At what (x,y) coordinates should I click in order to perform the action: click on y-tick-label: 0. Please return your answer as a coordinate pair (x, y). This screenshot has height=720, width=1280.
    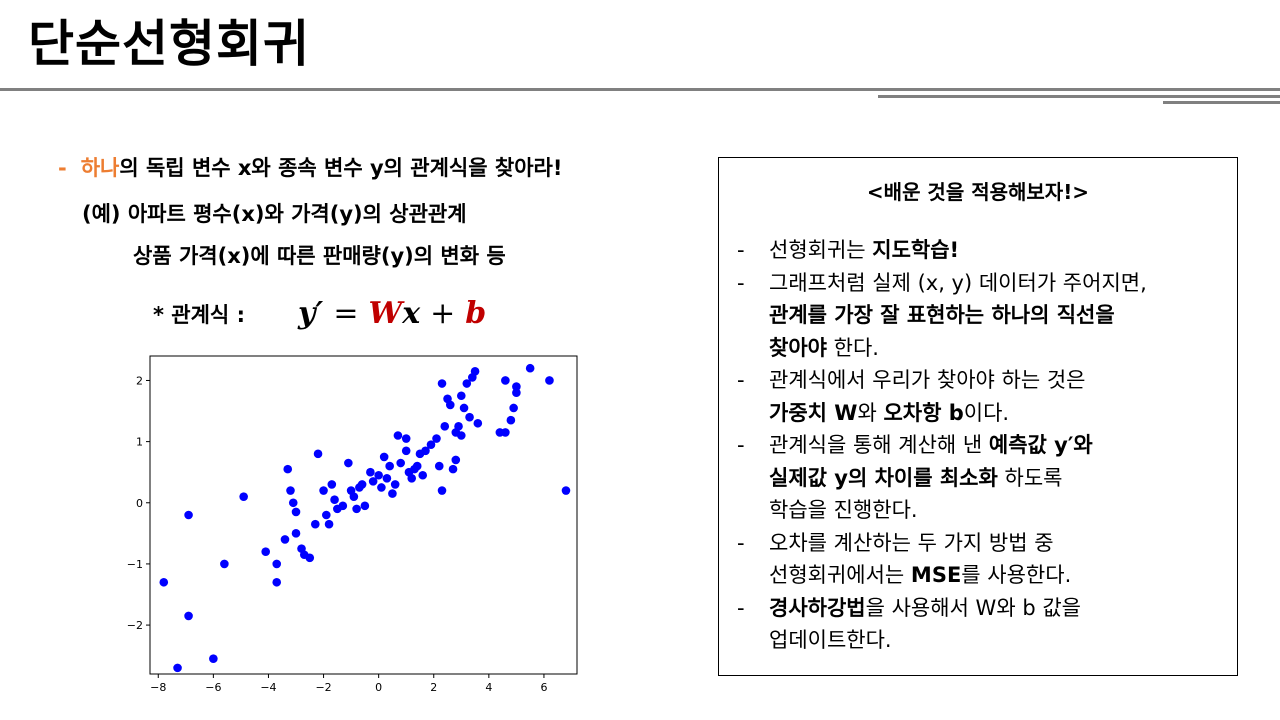
    Looking at the image, I should click on (139, 503).